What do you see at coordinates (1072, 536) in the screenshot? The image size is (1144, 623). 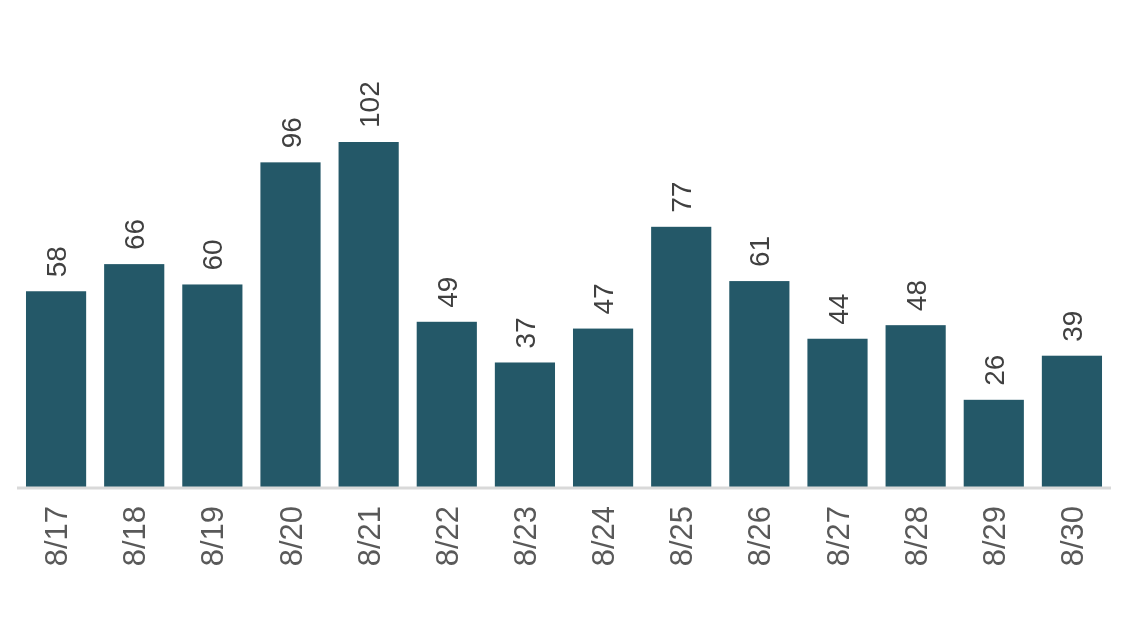 I see `x-tick-label: 8/30` at bounding box center [1072, 536].